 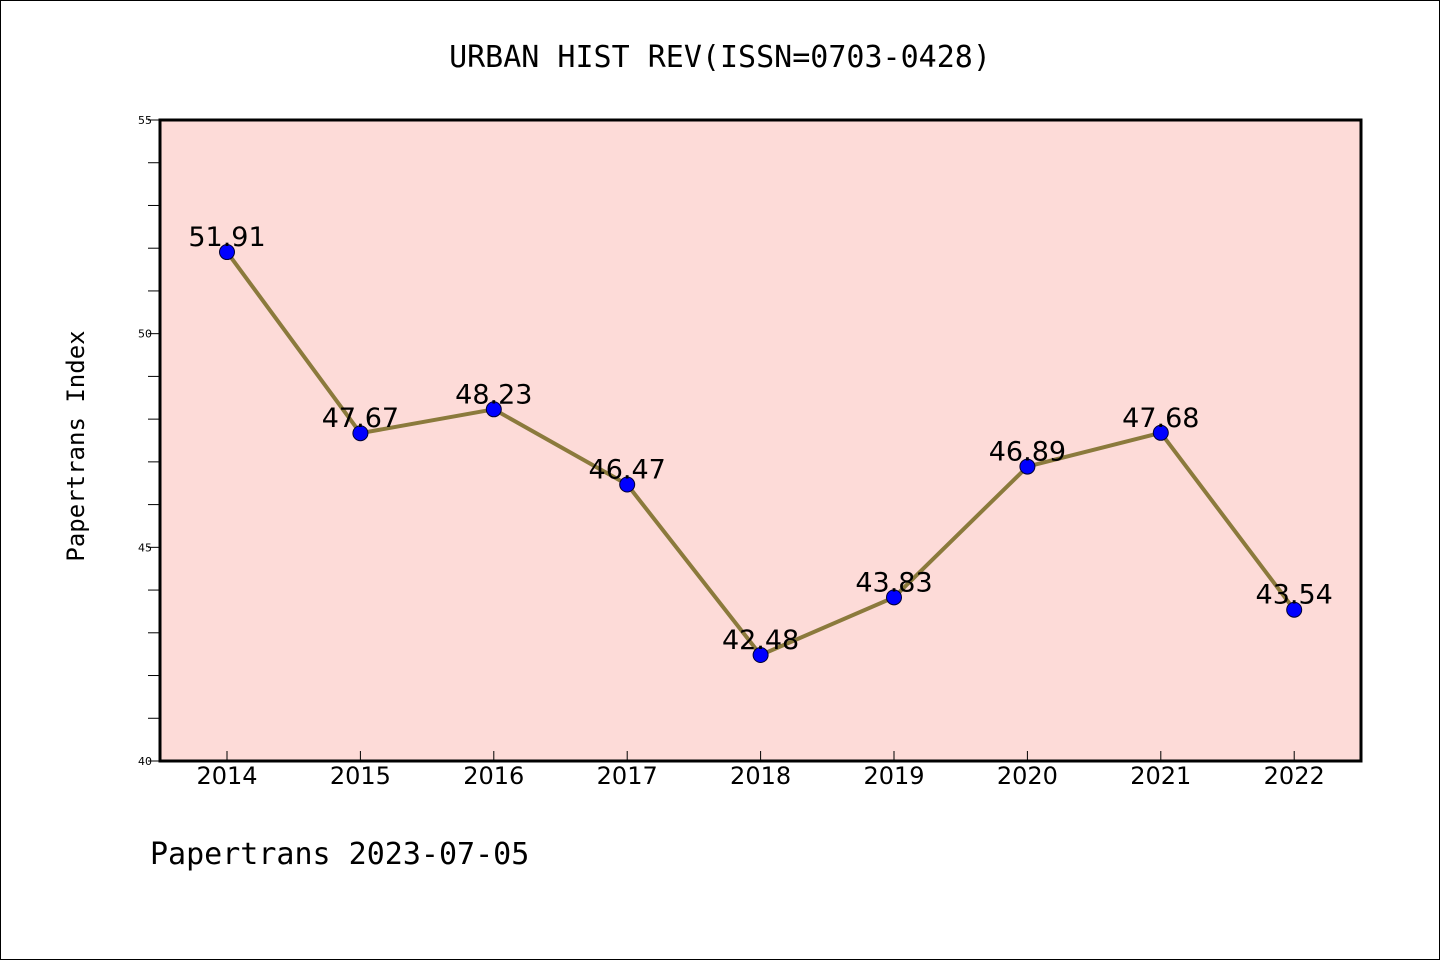 I want to click on y-axis-ticks: 40 45 50 55, so click(x=149, y=441).